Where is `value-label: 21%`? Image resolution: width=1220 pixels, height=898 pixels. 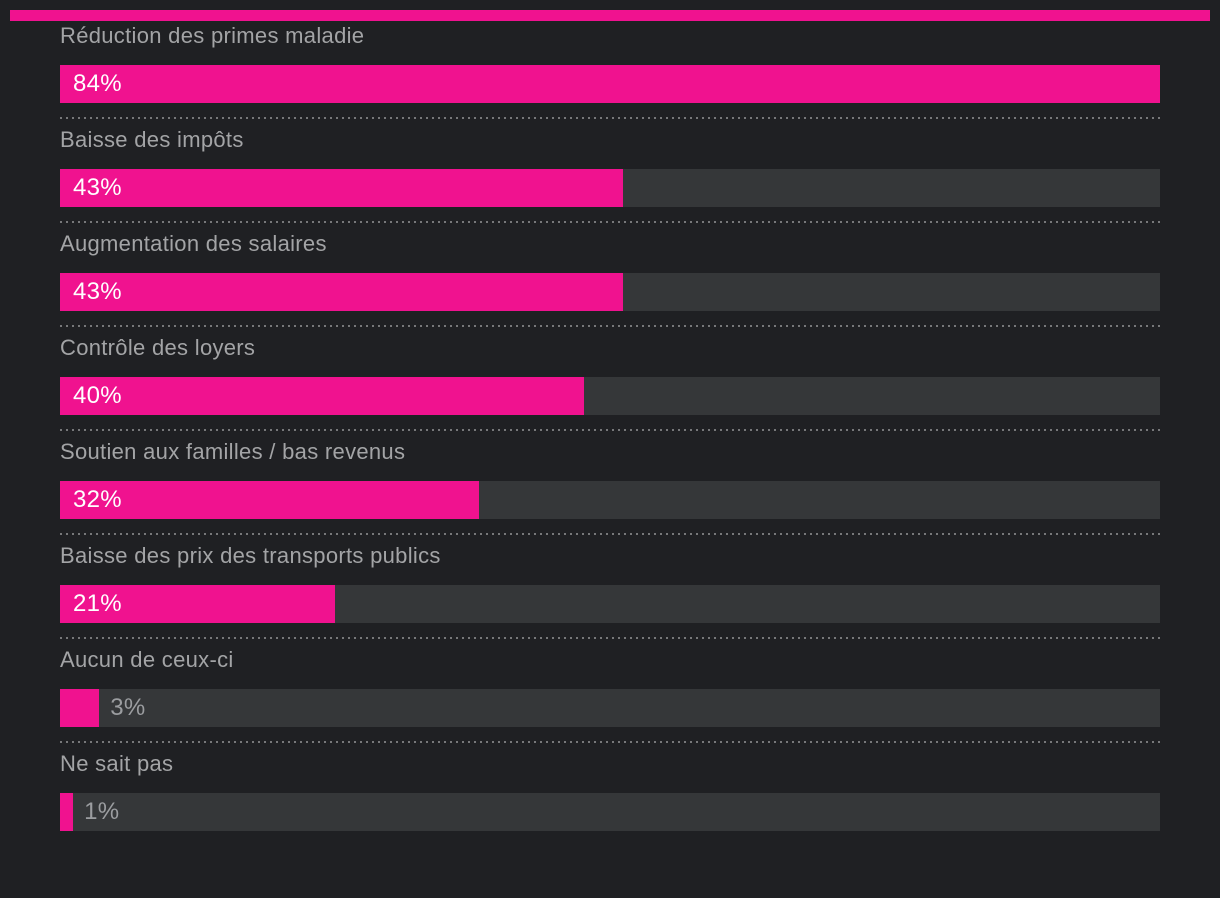 value-label: 21% is located at coordinates (97, 603).